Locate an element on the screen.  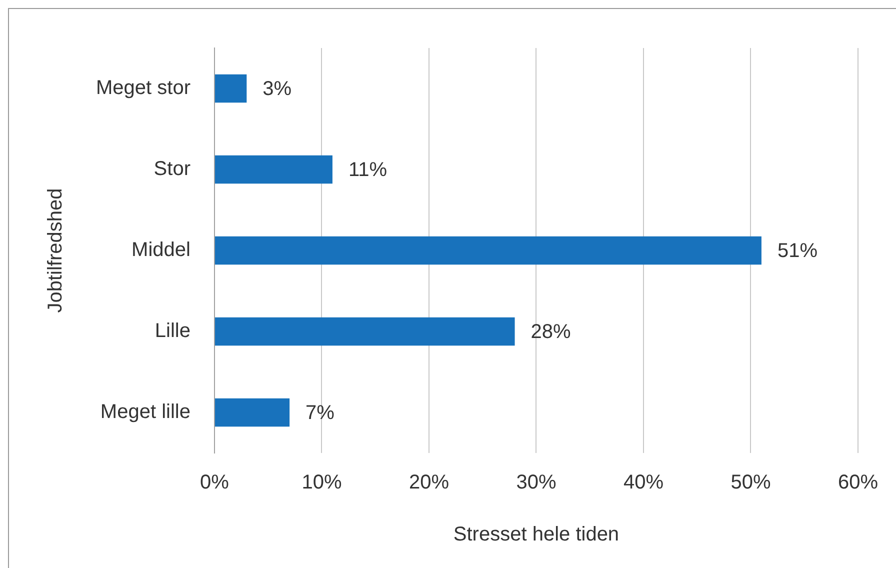
x-tick-label: 10% is located at coordinates (322, 483).